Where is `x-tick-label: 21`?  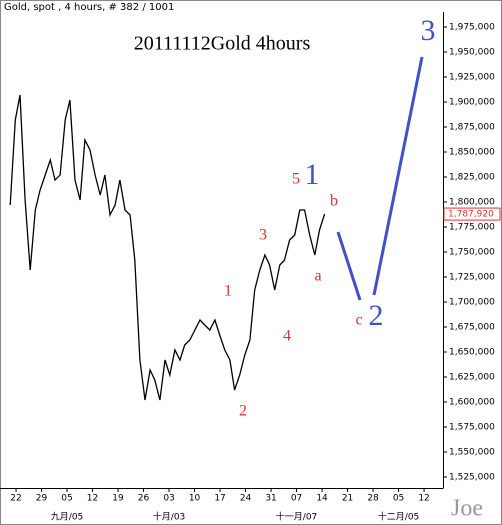 x-tick-label: 21 is located at coordinates (347, 499).